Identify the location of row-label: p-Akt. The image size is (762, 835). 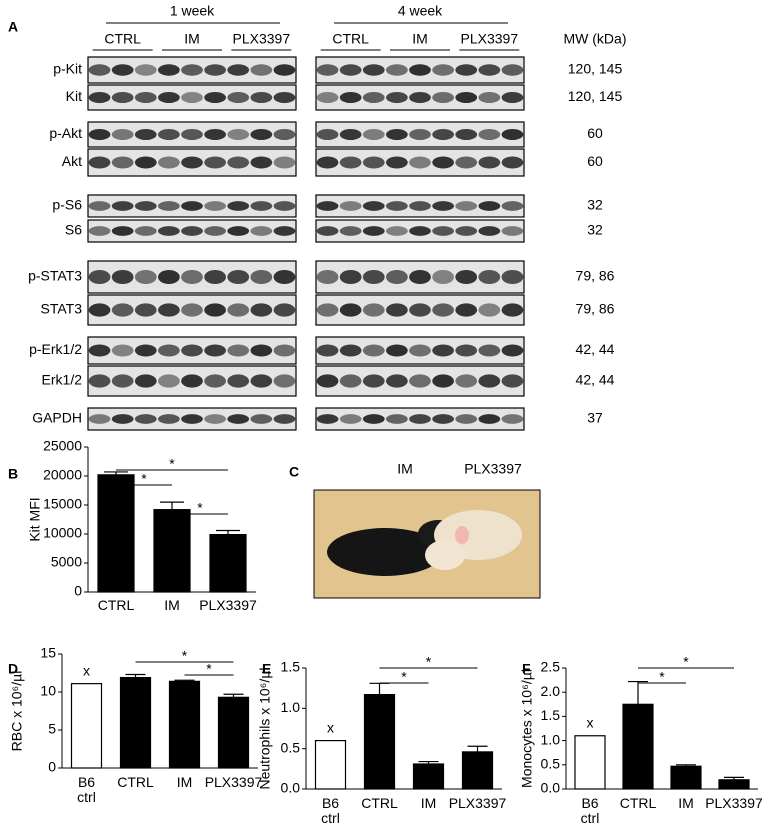
(65, 133).